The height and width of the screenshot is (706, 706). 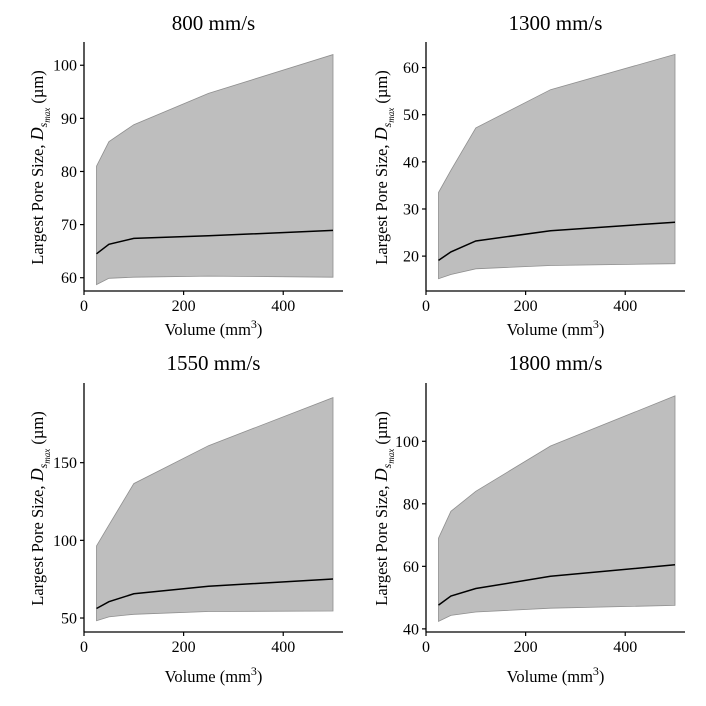 What do you see at coordinates (65, 463) in the screenshot?
I see `y-tick-label: 150` at bounding box center [65, 463].